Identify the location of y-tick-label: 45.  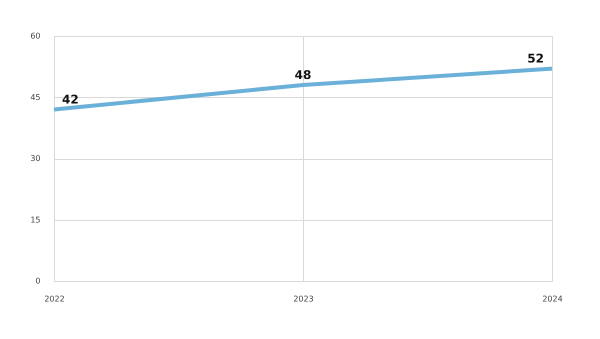
(35, 97).